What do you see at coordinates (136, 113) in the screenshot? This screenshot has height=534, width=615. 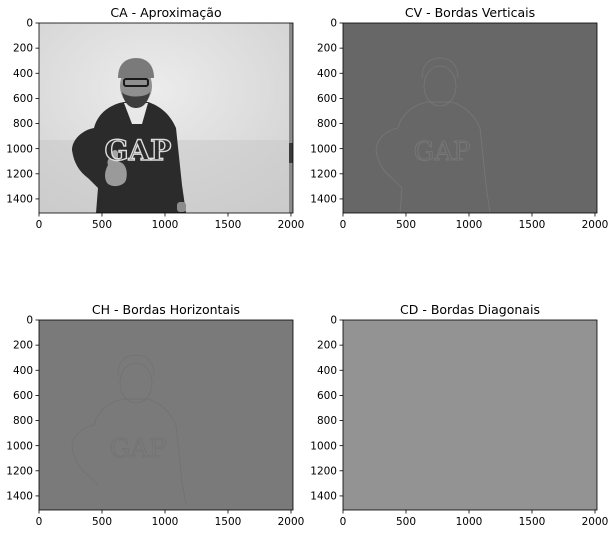 I see `shirt` at bounding box center [136, 113].